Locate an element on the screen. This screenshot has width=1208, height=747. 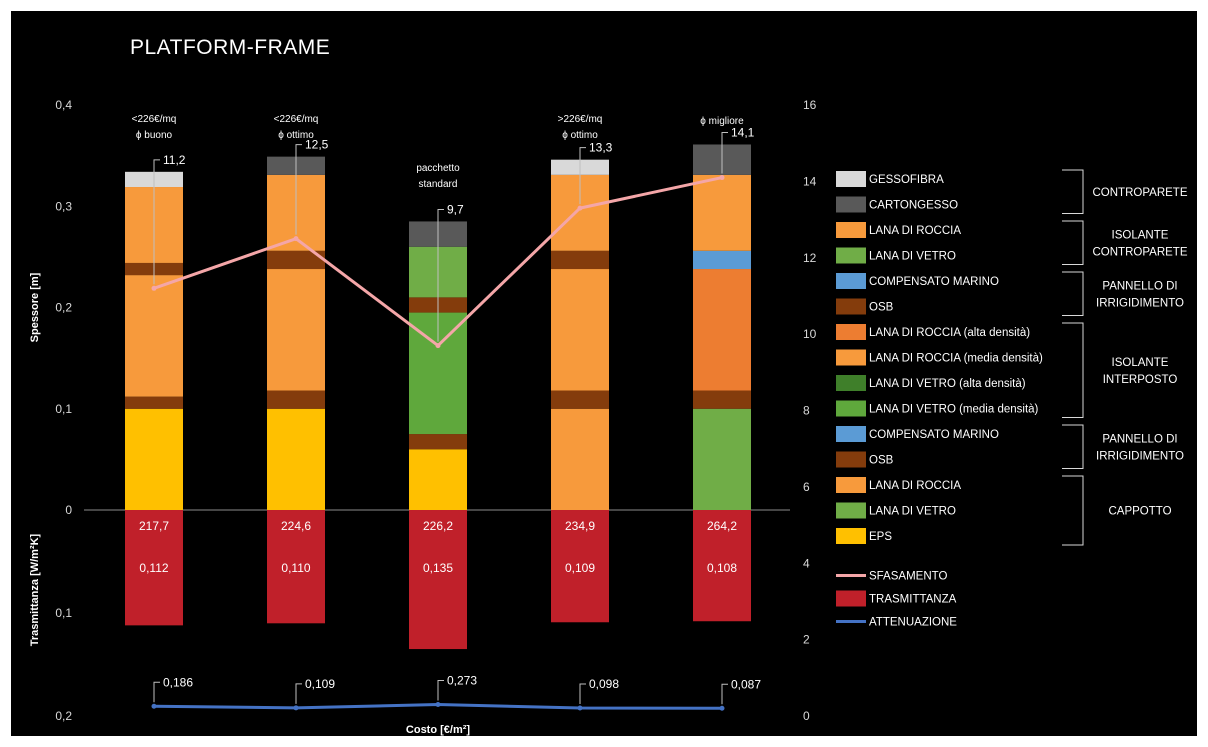
legend-group-label: CAPPOTTO is located at coordinates (1139, 512).